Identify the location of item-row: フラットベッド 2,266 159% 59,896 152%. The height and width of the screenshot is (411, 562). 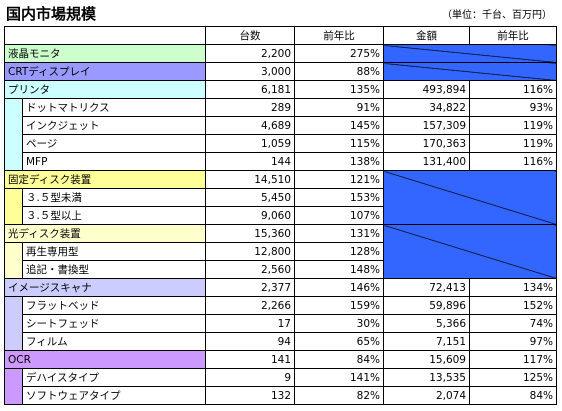
(280, 305).